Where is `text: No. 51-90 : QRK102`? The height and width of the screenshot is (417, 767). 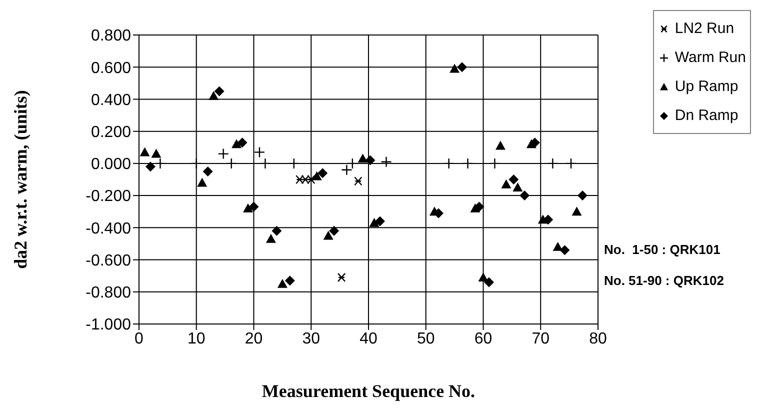 text: No. 51-90 : QRK102 is located at coordinates (664, 280).